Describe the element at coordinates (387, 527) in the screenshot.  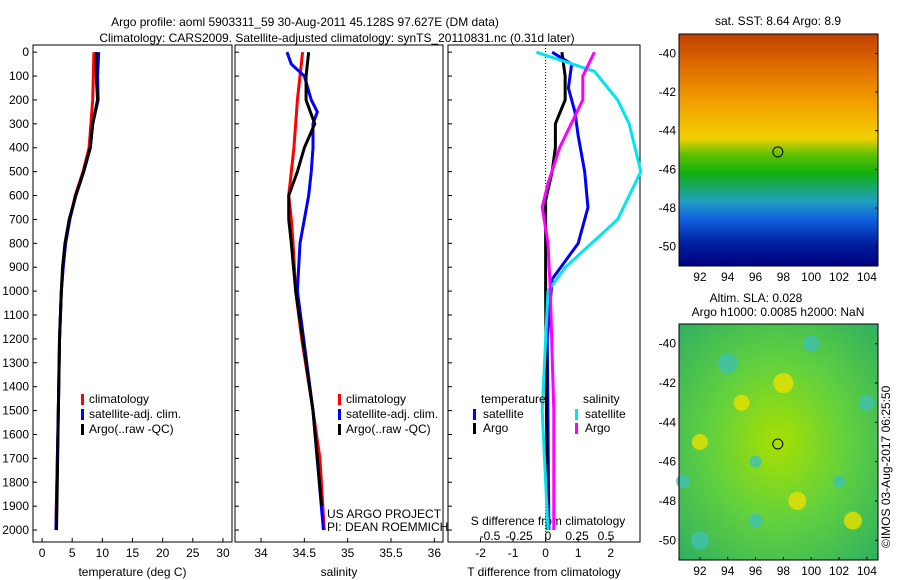
I see `pi-text: PI: DEAN ROEMMICH` at that location.